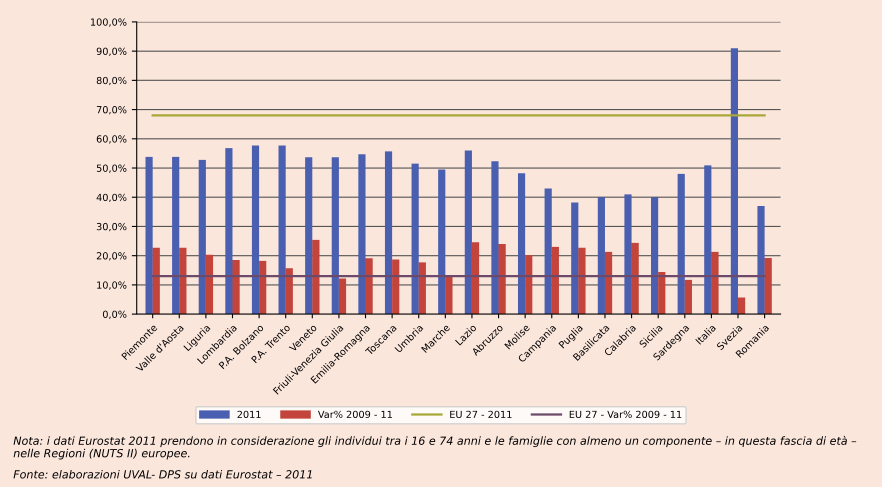  Describe the element at coordinates (355, 414) in the screenshot. I see `legend-label: Var% 2009 - 11` at that location.